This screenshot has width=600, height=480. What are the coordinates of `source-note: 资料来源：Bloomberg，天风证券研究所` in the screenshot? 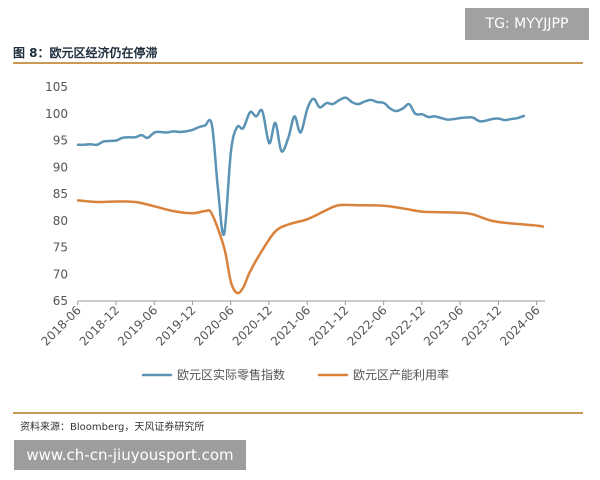 It's located at (112, 427).